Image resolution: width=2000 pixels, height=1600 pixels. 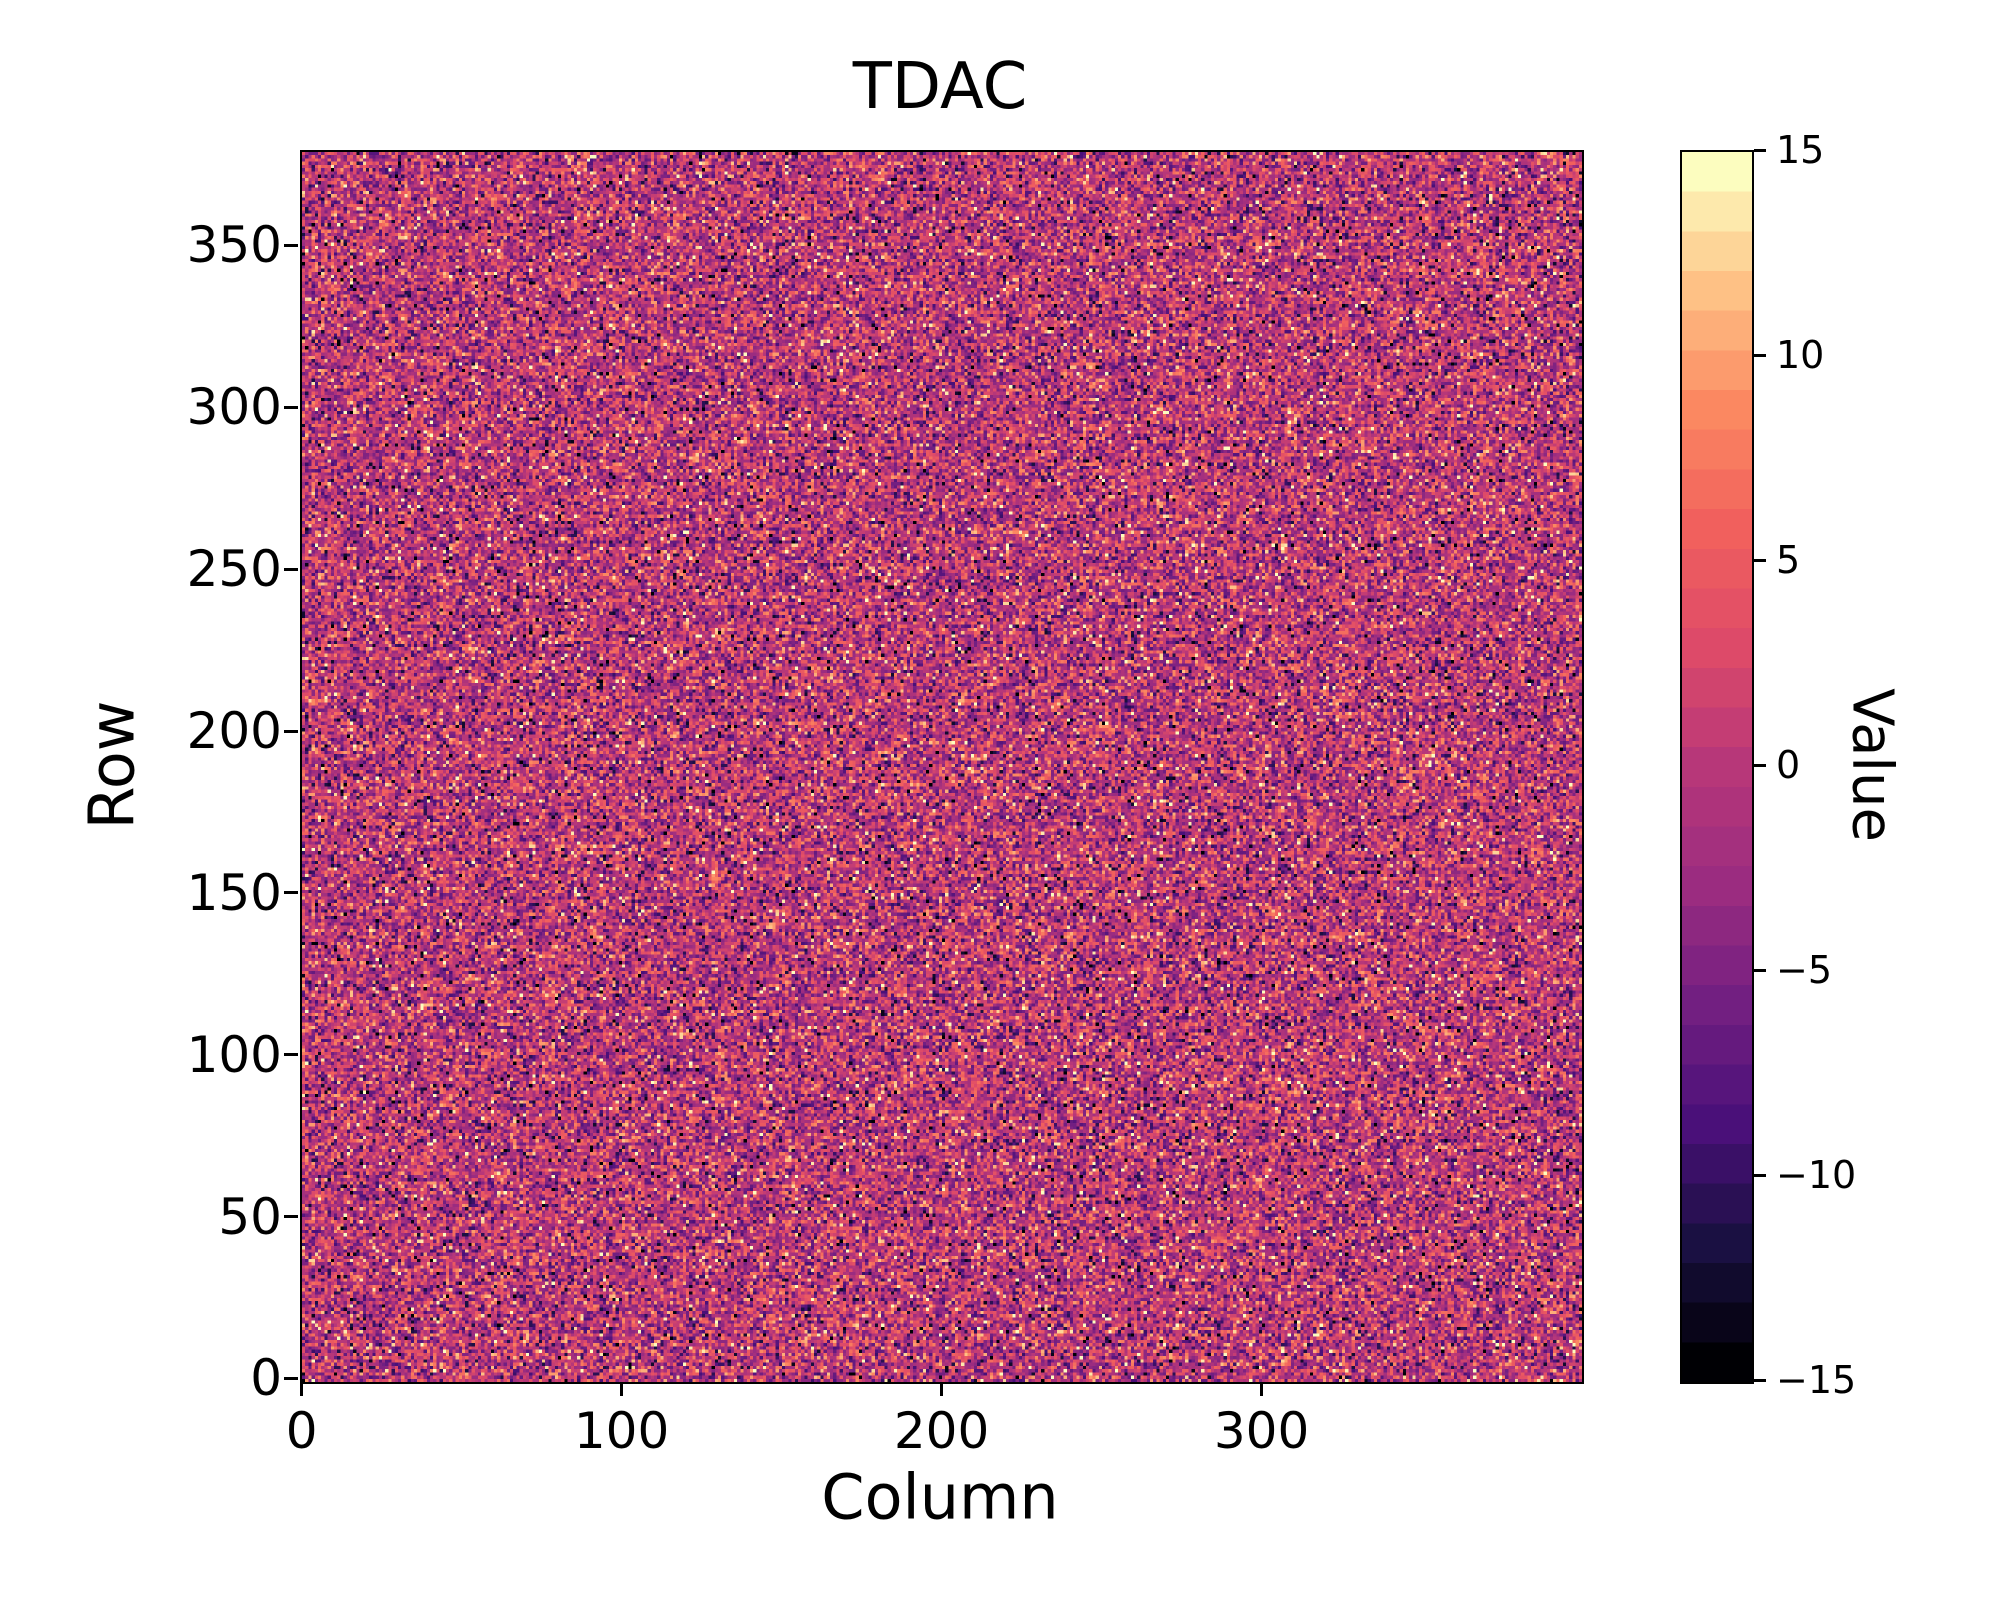 I want to click on y-axis-label: Row, so click(x=112, y=765).